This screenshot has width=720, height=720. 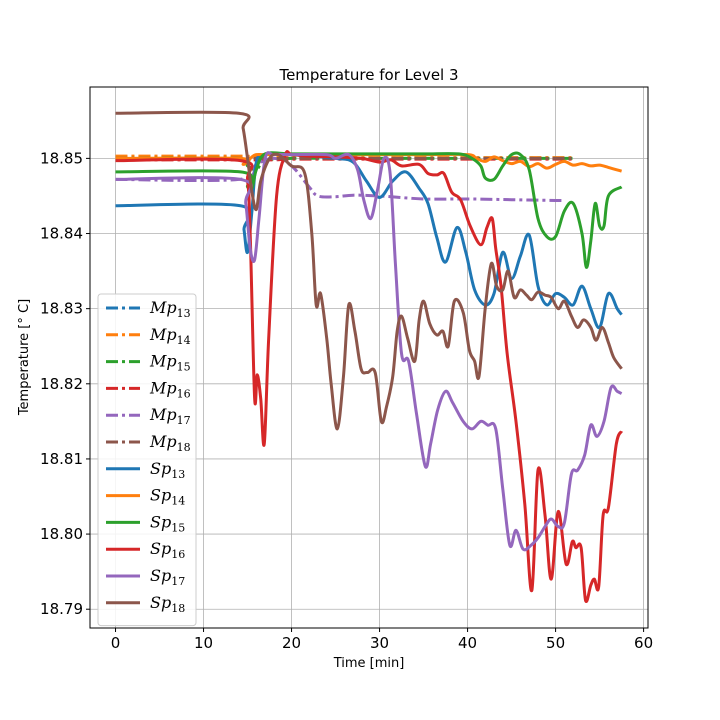 What do you see at coordinates (369, 663) in the screenshot?
I see `x-axis-label: Time [min]` at bounding box center [369, 663].